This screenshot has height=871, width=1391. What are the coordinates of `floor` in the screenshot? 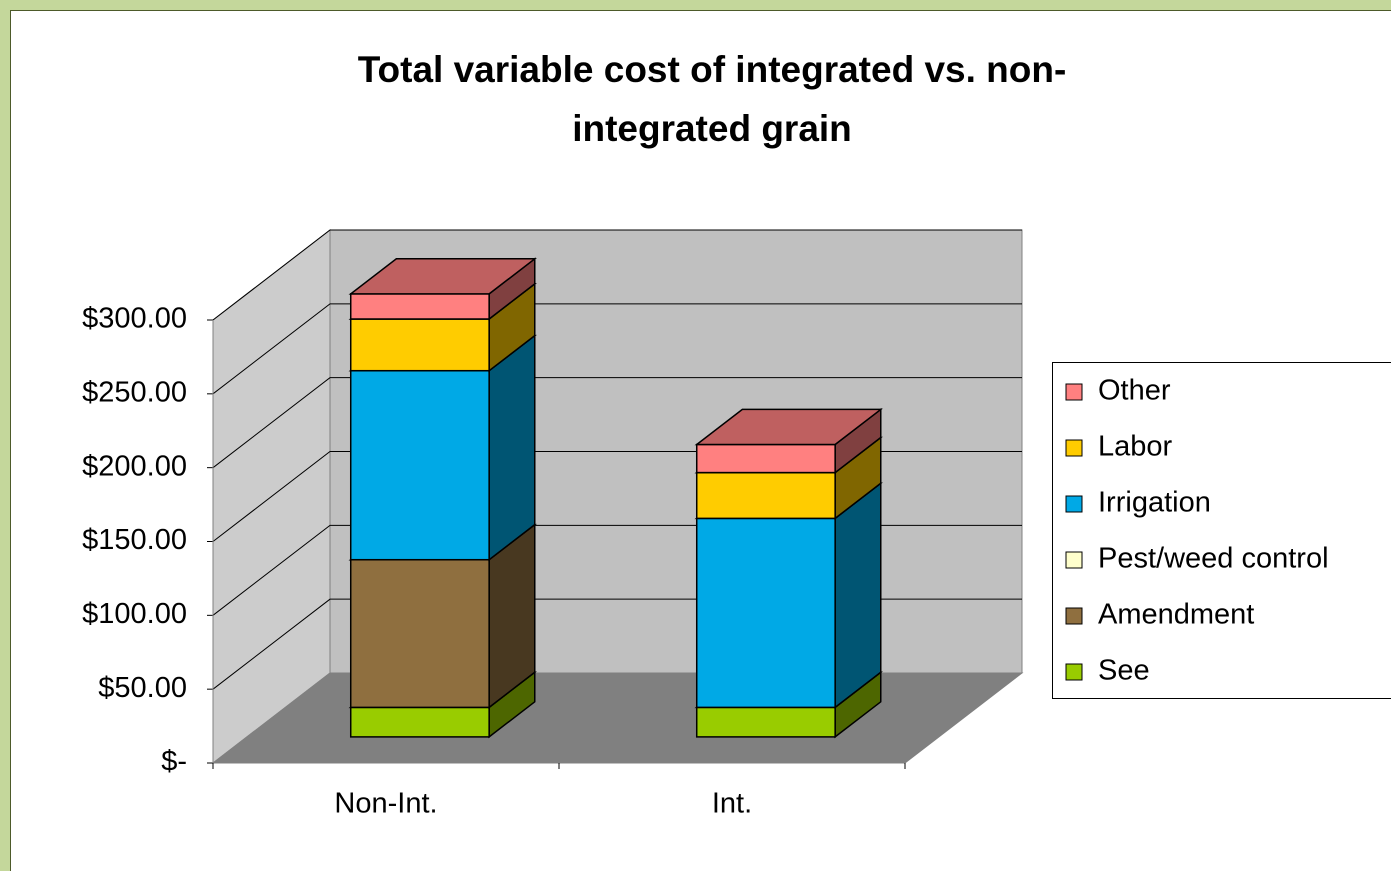 It's located at (617, 718).